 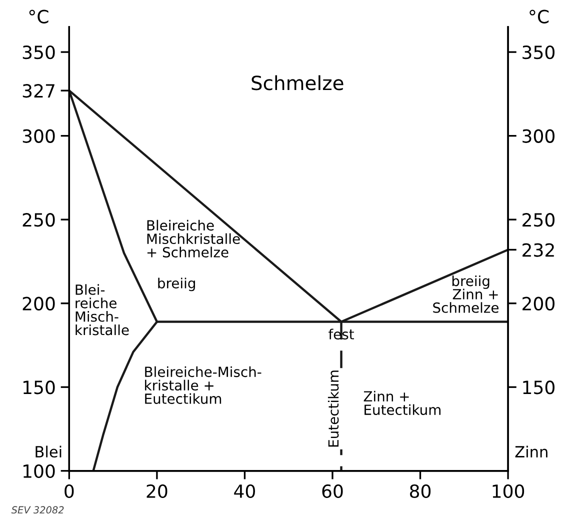 What do you see at coordinates (38, 91) in the screenshot?
I see `y-tick-label: 327` at bounding box center [38, 91].